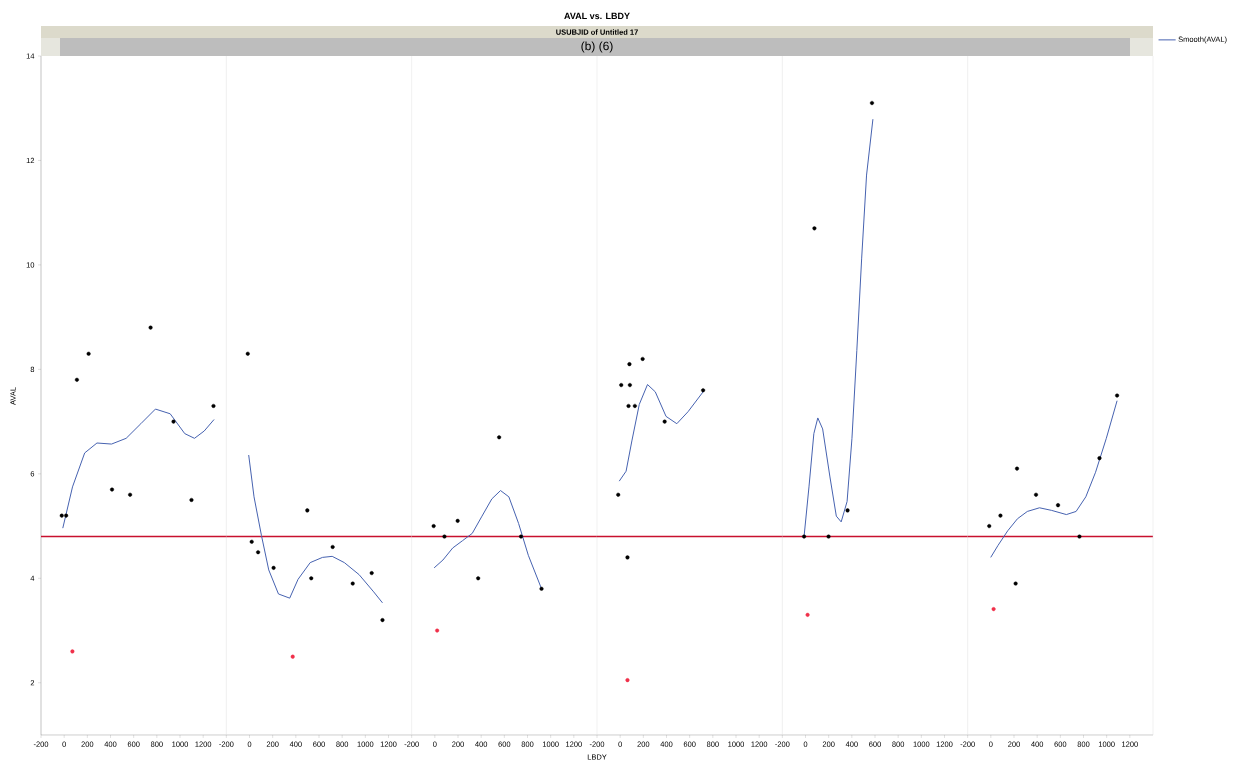  What do you see at coordinates (597, 16) in the screenshot?
I see `text: AVAL vs. LBDY` at bounding box center [597, 16].